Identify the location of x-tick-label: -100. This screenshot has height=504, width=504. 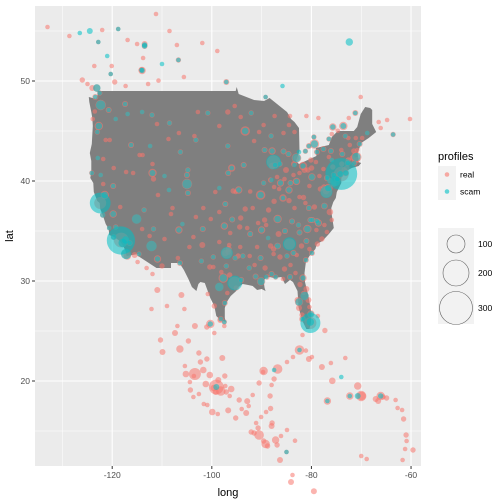
(211, 475).